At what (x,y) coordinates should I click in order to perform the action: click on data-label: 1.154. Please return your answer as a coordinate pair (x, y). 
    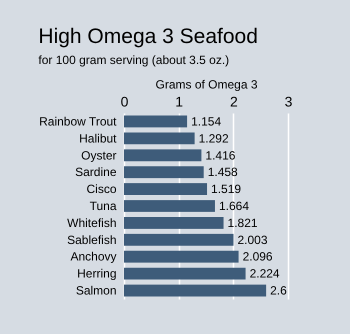
    Looking at the image, I should click on (206, 121).